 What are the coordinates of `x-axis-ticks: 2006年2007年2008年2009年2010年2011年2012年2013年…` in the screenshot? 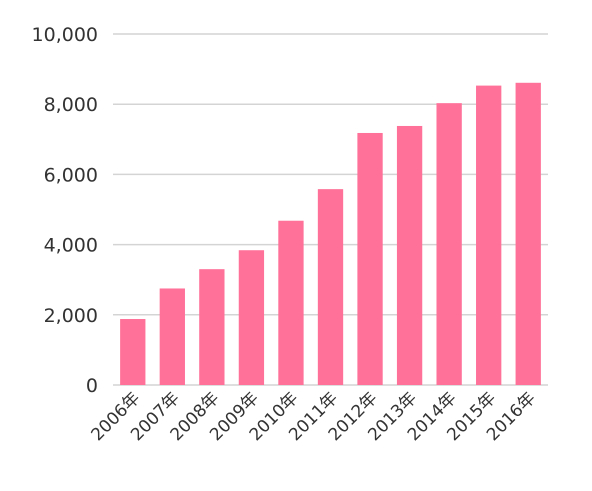 It's located at (314, 416).